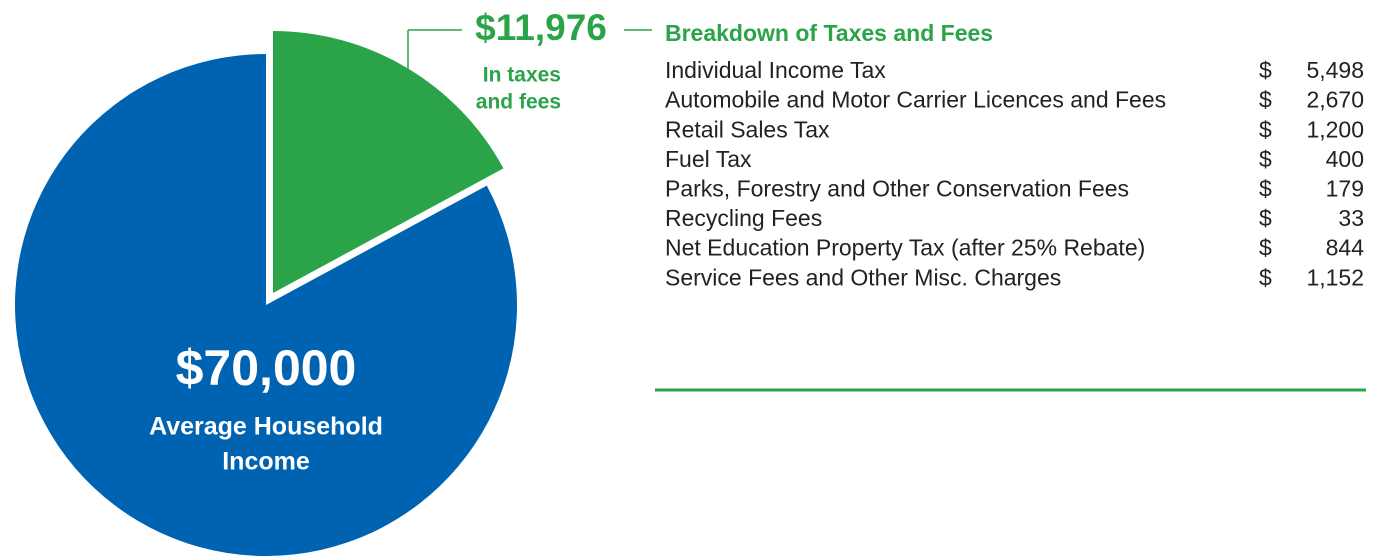  What do you see at coordinates (1351, 218) in the screenshot?
I see `row-amount: 33` at bounding box center [1351, 218].